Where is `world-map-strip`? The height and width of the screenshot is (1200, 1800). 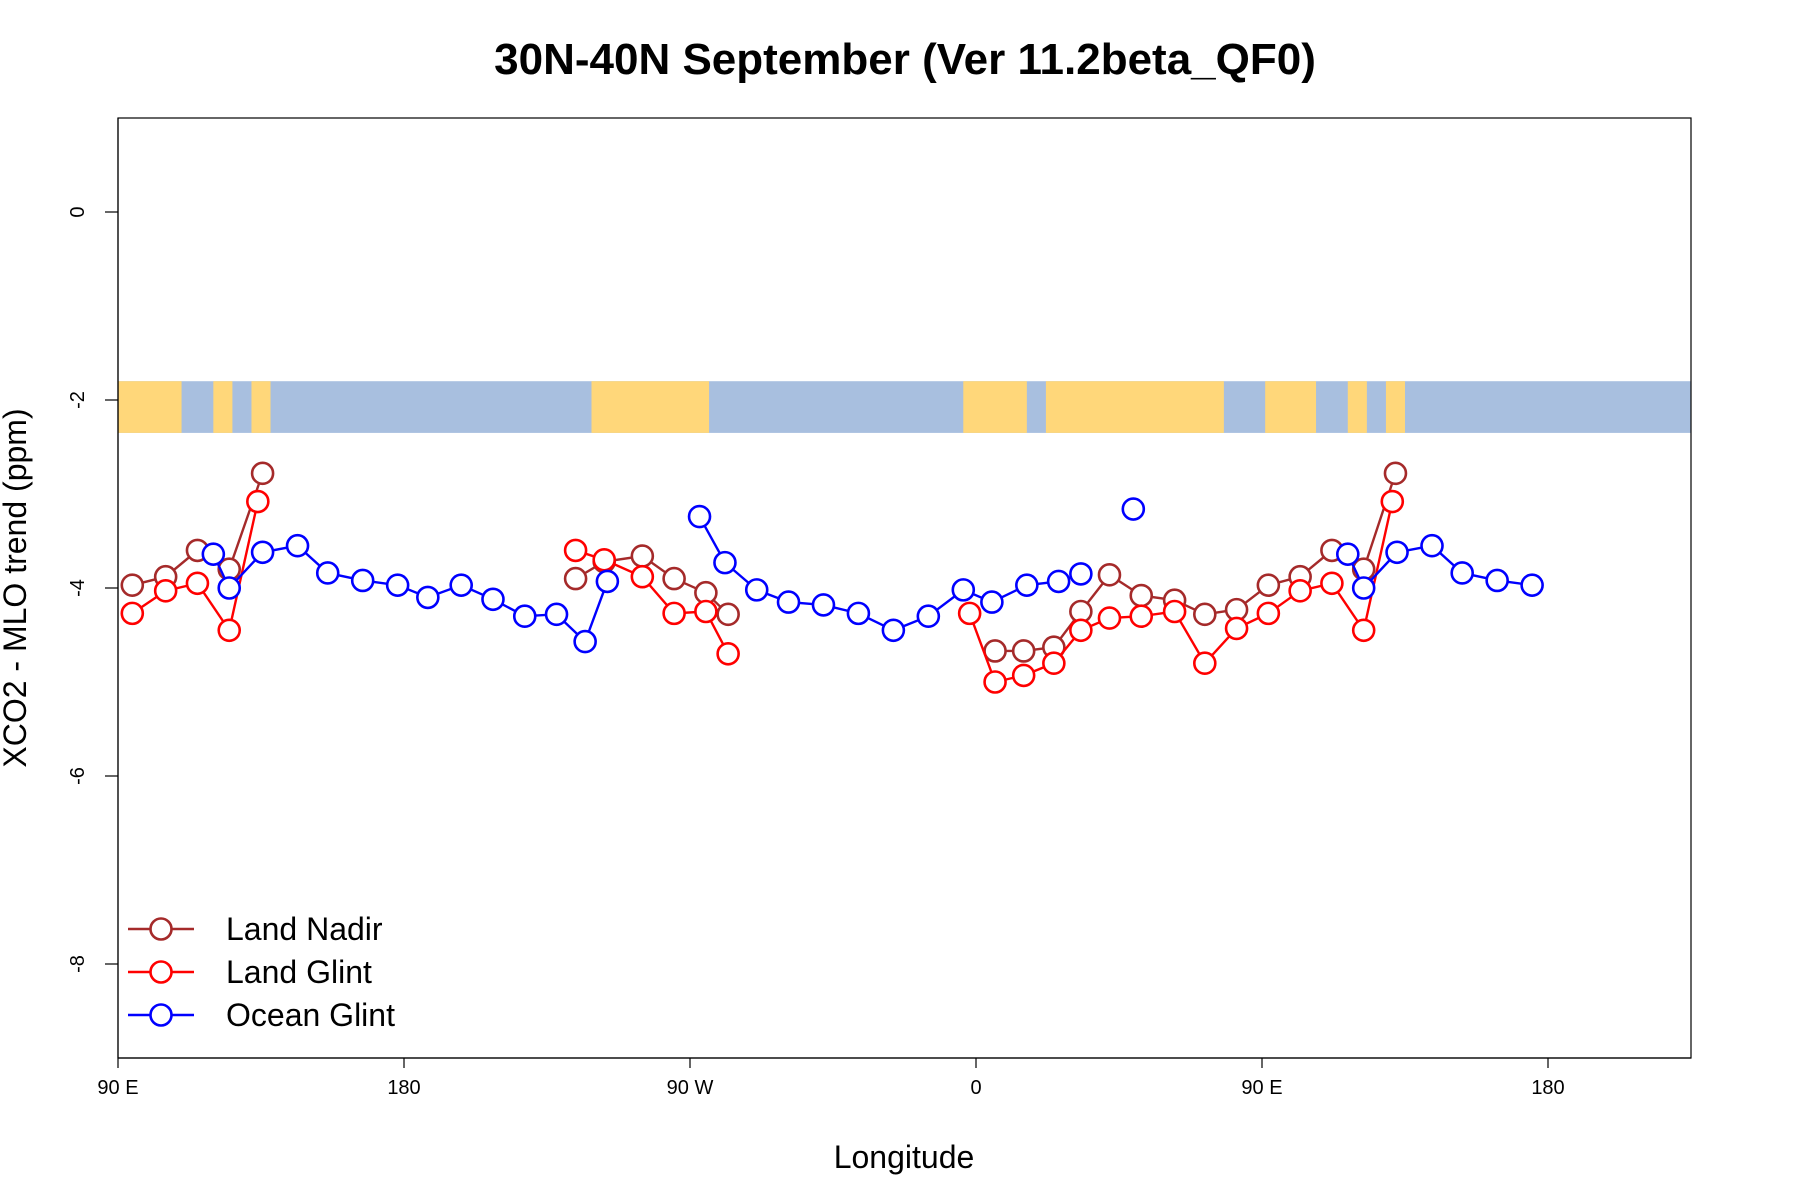
world-map-strip is located at coordinates (904, 407).